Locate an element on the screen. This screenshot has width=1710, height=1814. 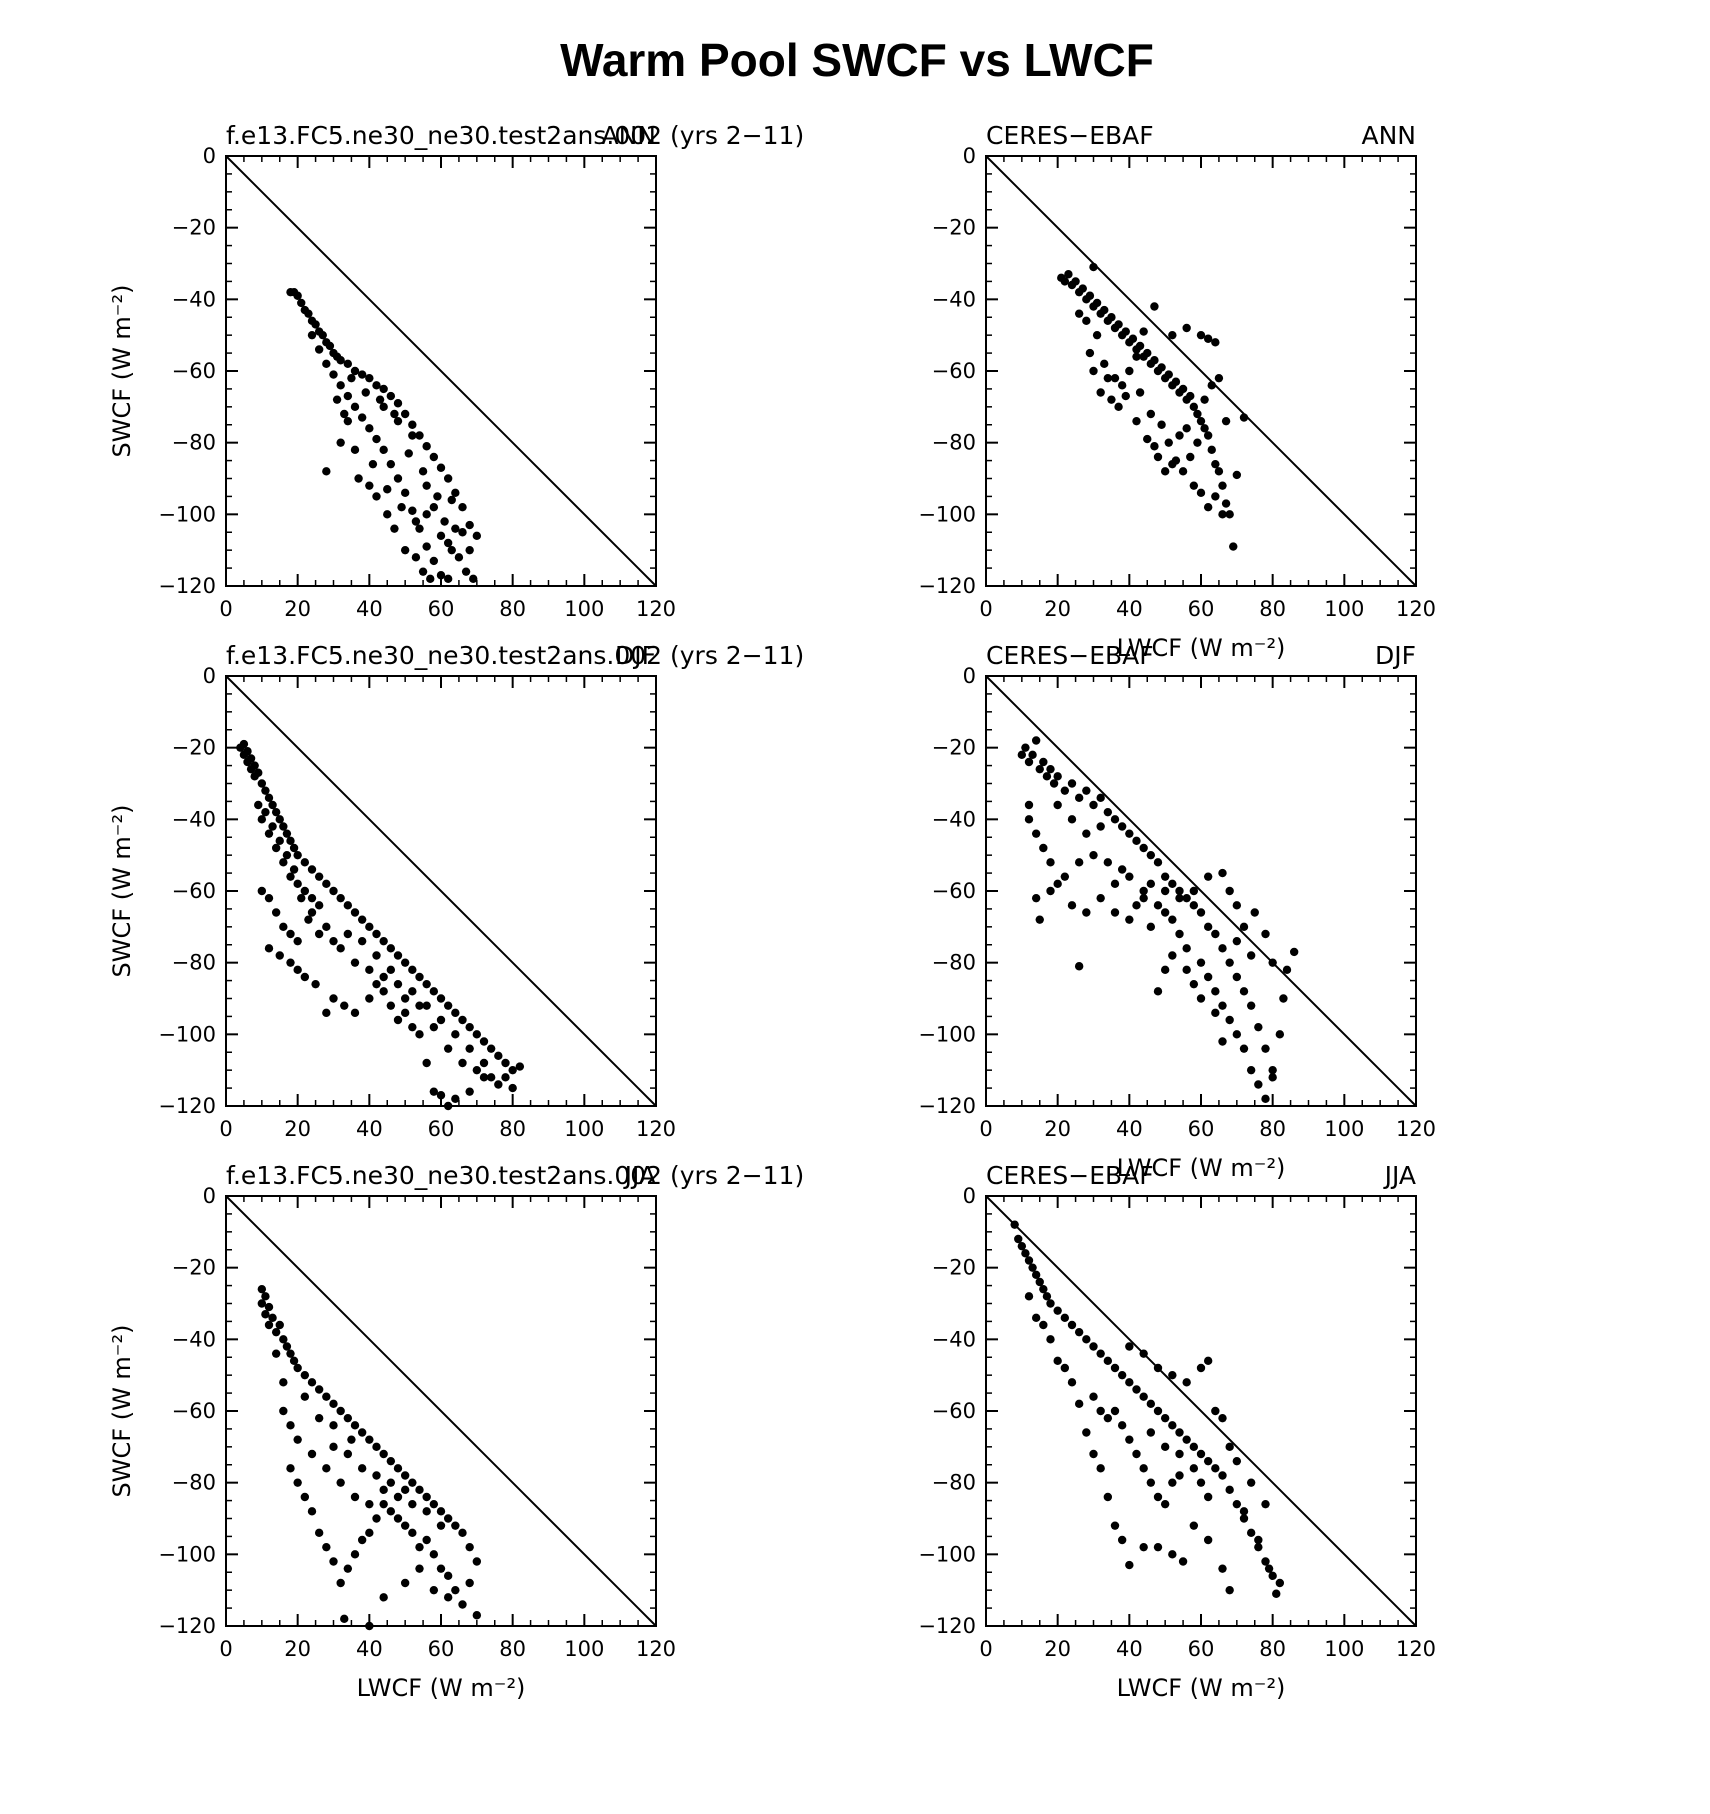
x-tick-label: 120 is located at coordinates (656, 1129).